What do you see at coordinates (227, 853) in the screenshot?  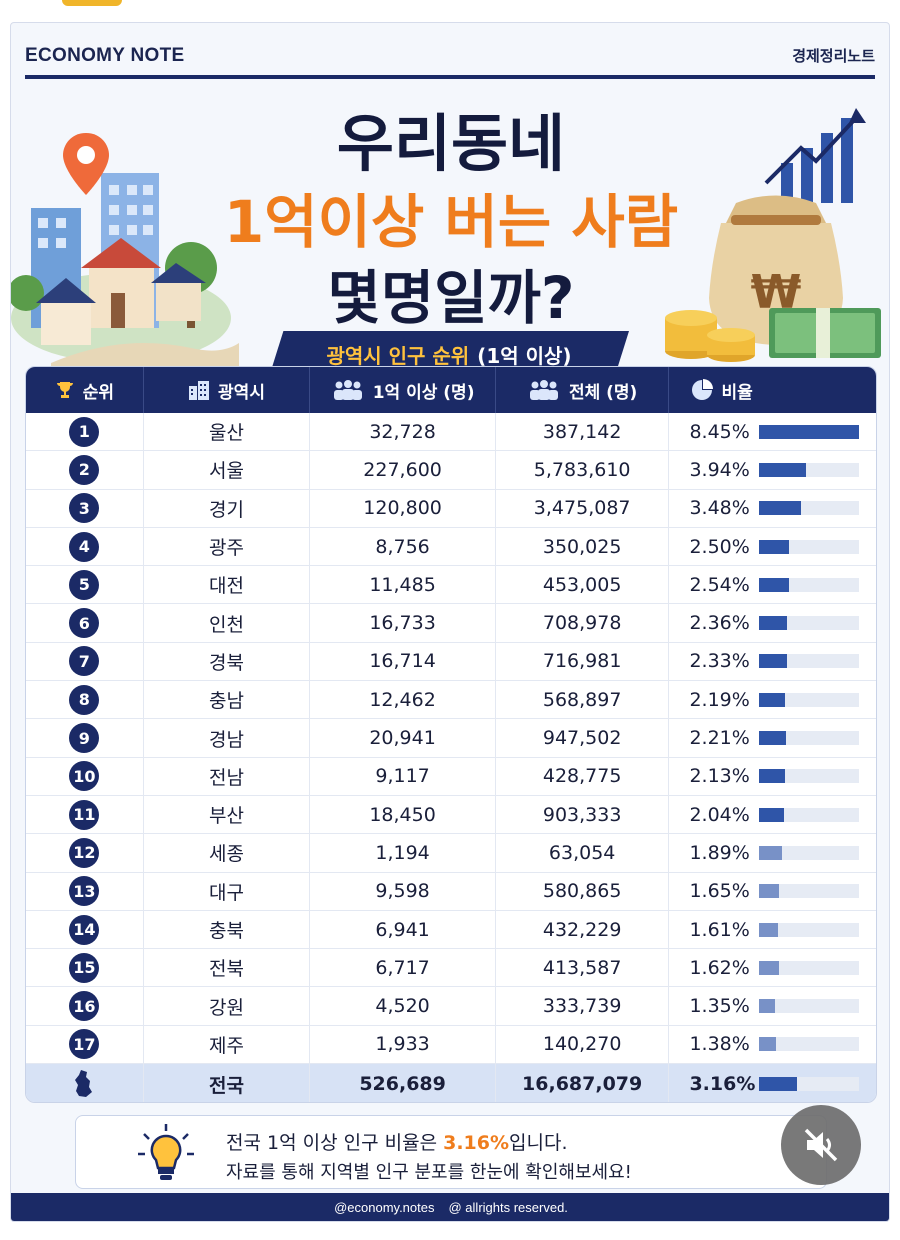 I see `city-cell: 세종` at bounding box center [227, 853].